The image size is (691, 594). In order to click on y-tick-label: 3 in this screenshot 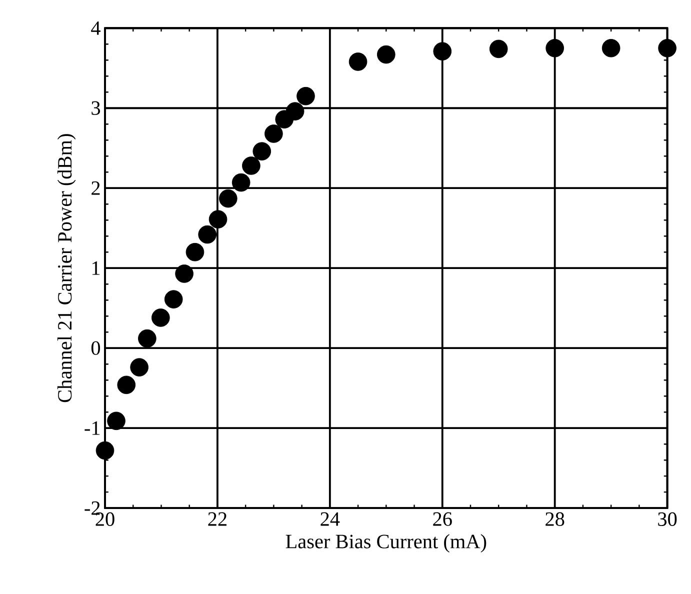, I will do `click(96, 108)`.